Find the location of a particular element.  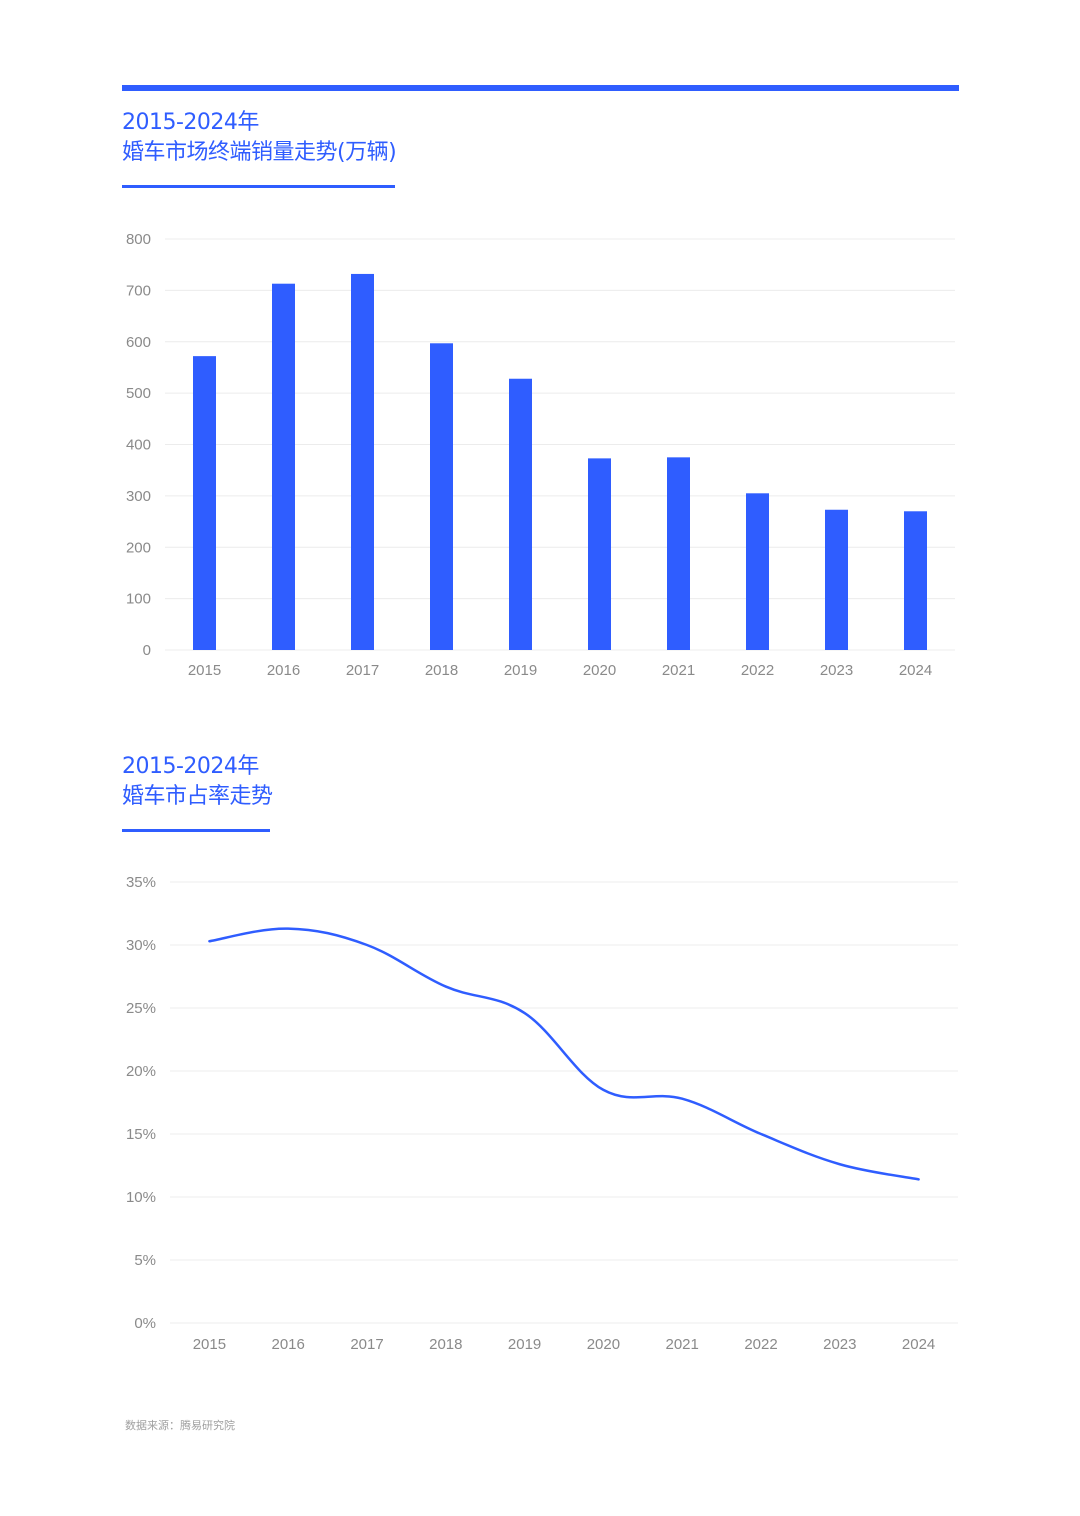

y-tick-label: 0% is located at coordinates (145, 1323).